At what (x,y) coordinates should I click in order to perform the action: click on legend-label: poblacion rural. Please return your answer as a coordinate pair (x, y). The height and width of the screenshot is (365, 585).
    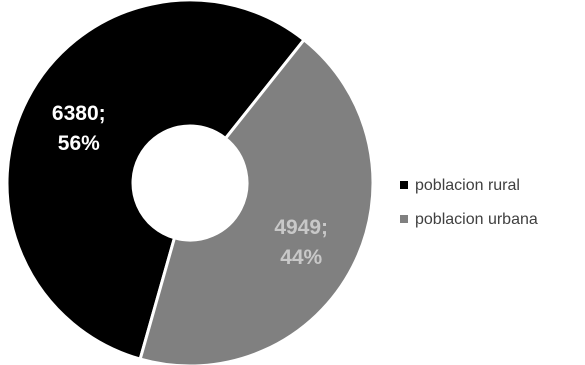
    Looking at the image, I should click on (467, 185).